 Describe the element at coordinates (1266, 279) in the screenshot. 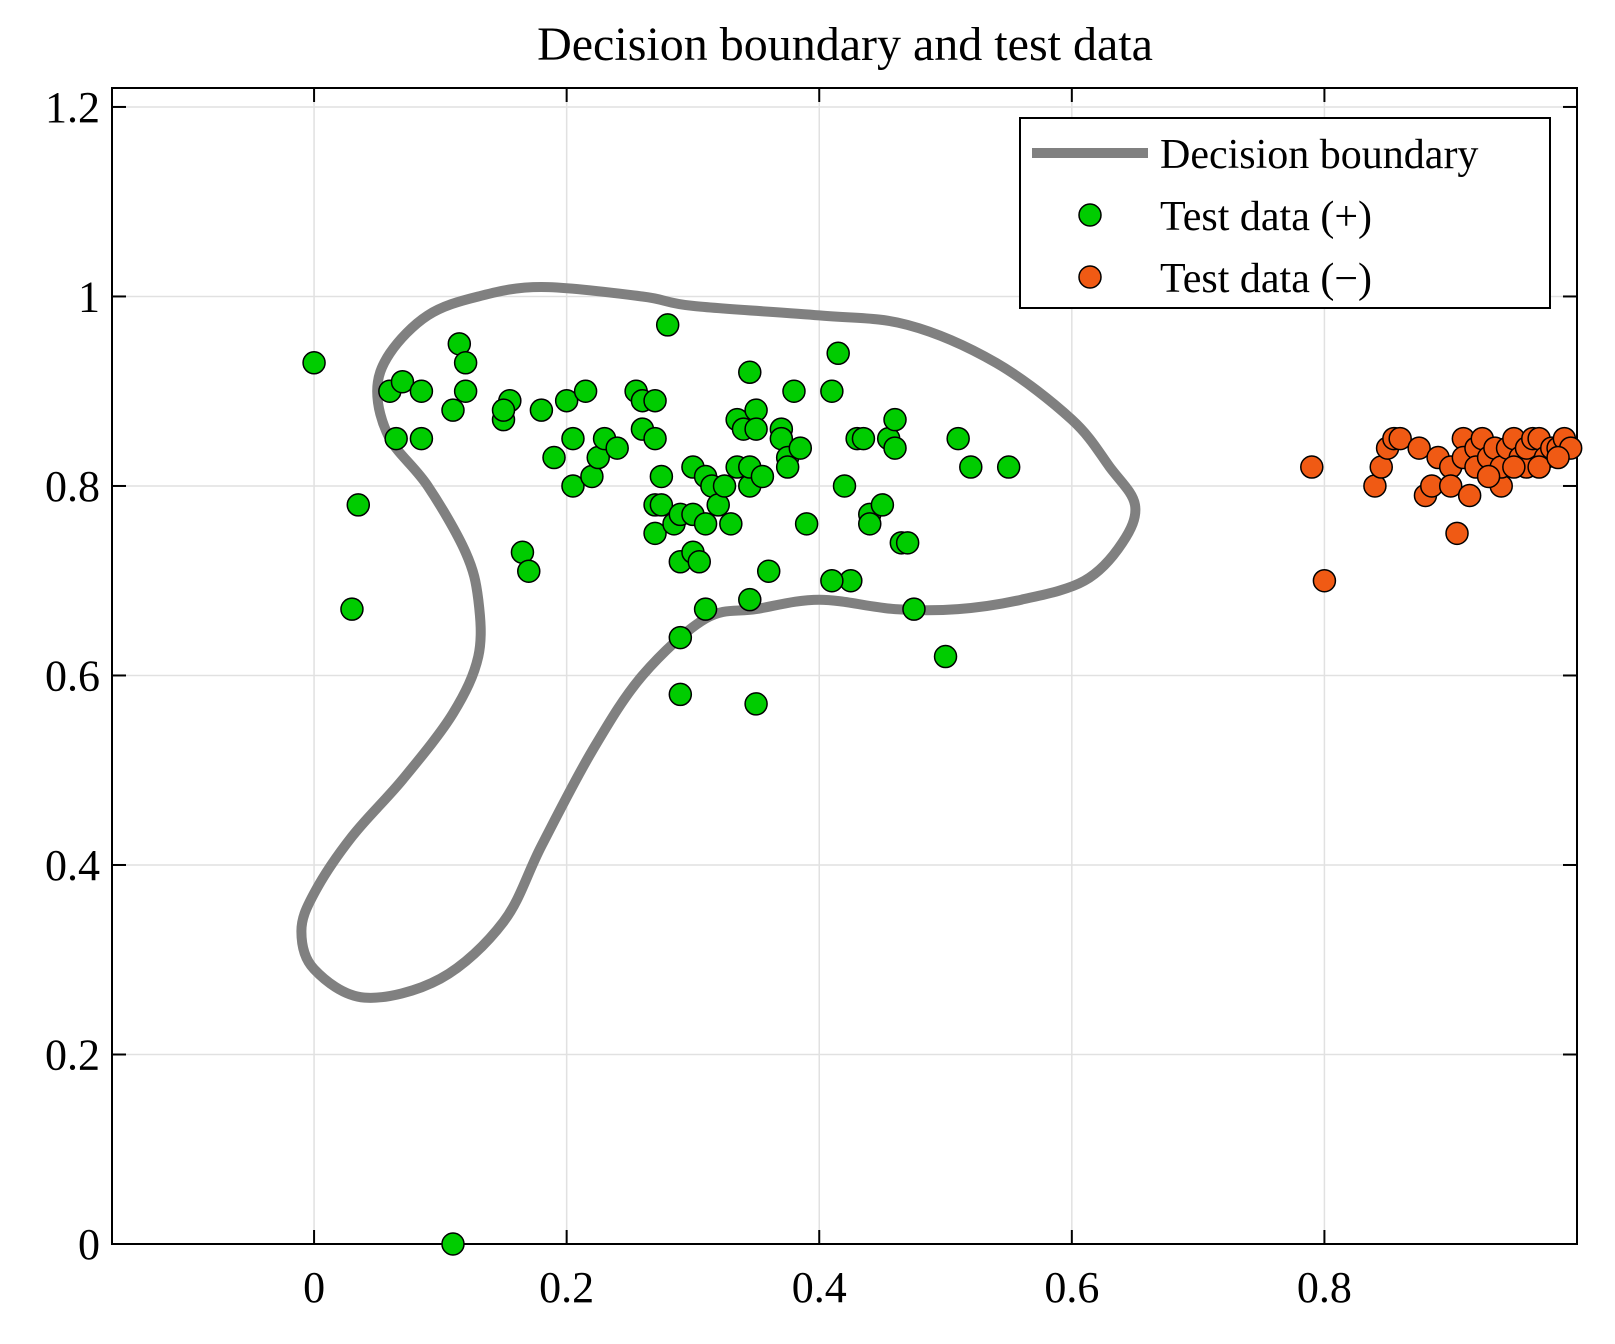

I see `legend-label-negative: Test data (−)` at that location.